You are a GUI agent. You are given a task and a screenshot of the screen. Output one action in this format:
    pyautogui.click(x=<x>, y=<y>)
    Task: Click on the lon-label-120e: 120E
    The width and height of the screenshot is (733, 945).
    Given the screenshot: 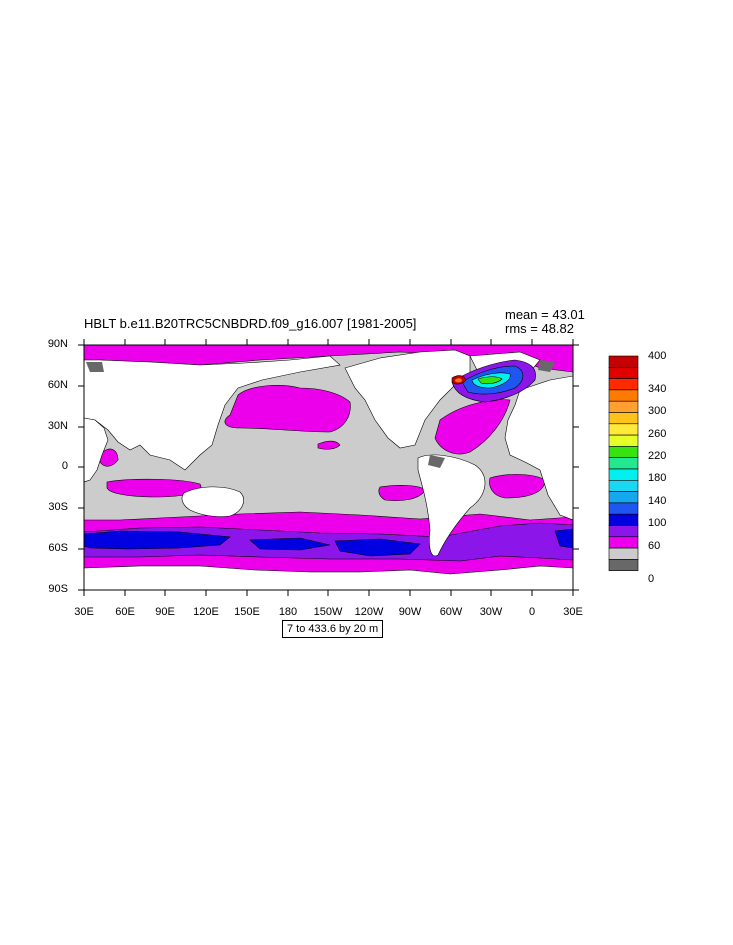 What is the action you would take?
    pyautogui.click(x=206, y=612)
    